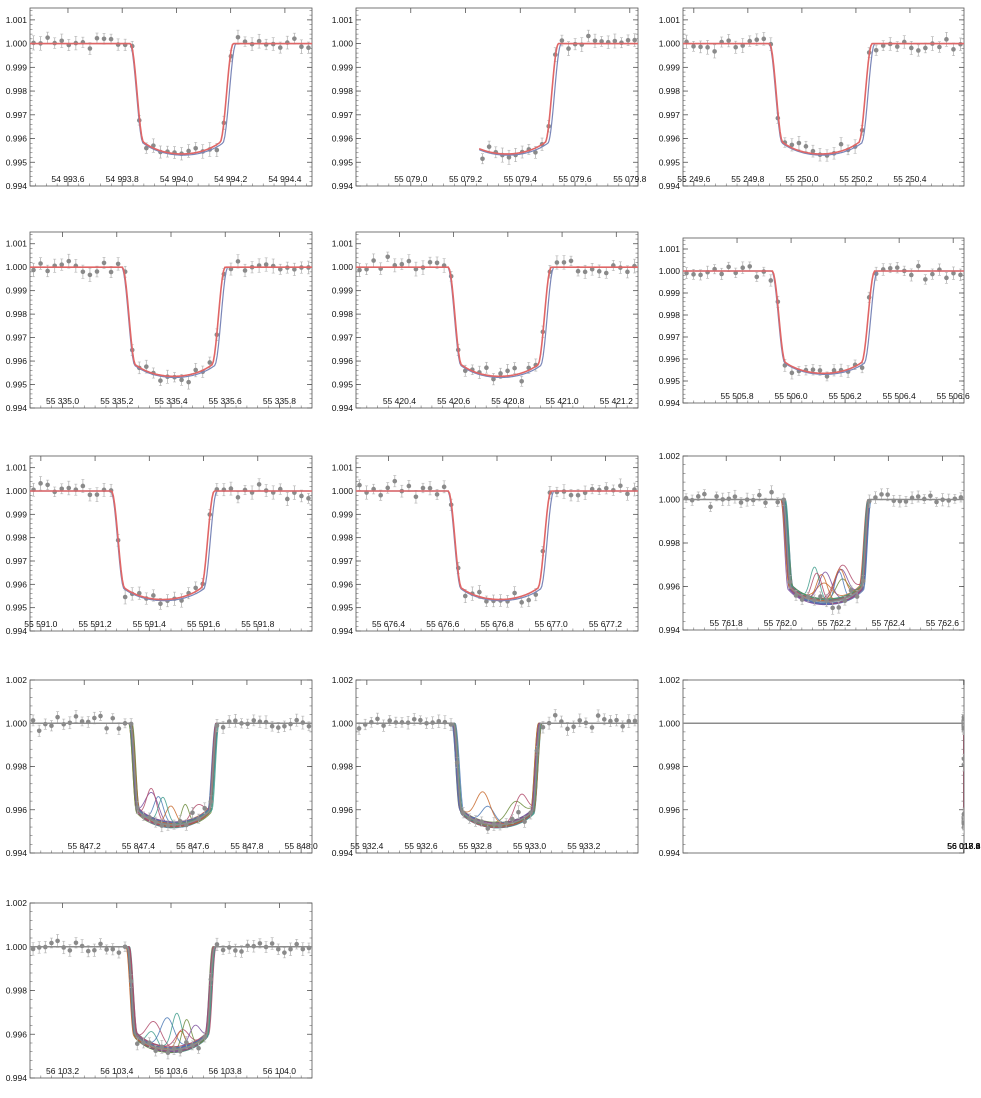 The height and width of the screenshot is (1098, 981). I want to click on y-tick-label: 1.001, so click(343, 244).